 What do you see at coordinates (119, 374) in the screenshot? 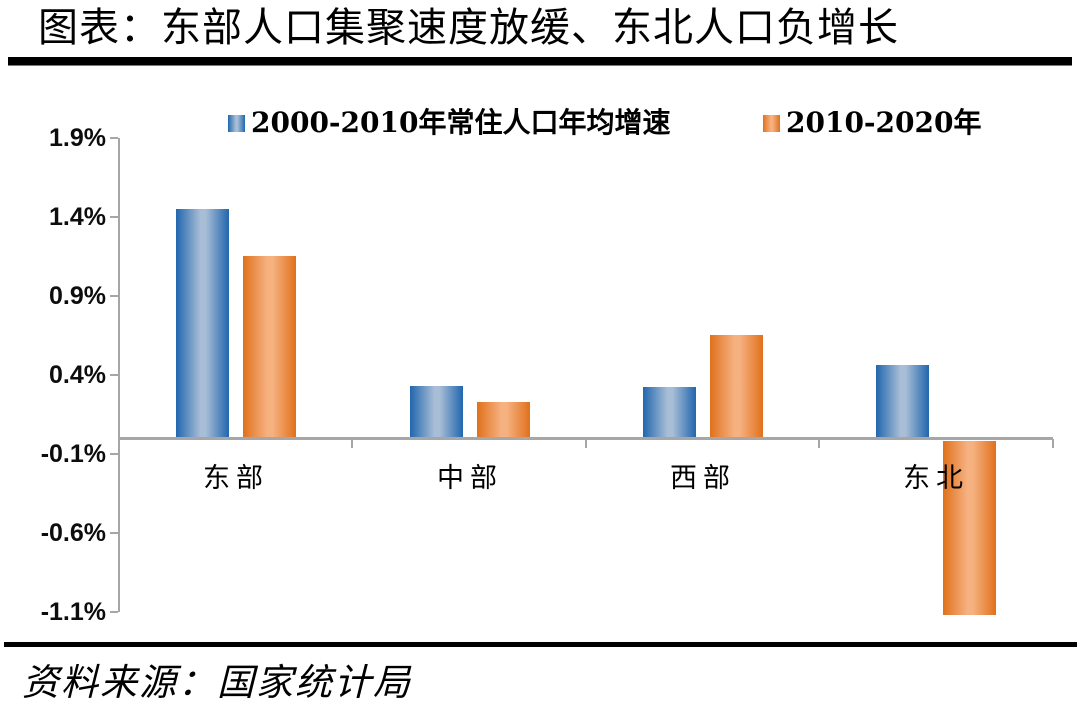
I see `y-axis-line` at bounding box center [119, 374].